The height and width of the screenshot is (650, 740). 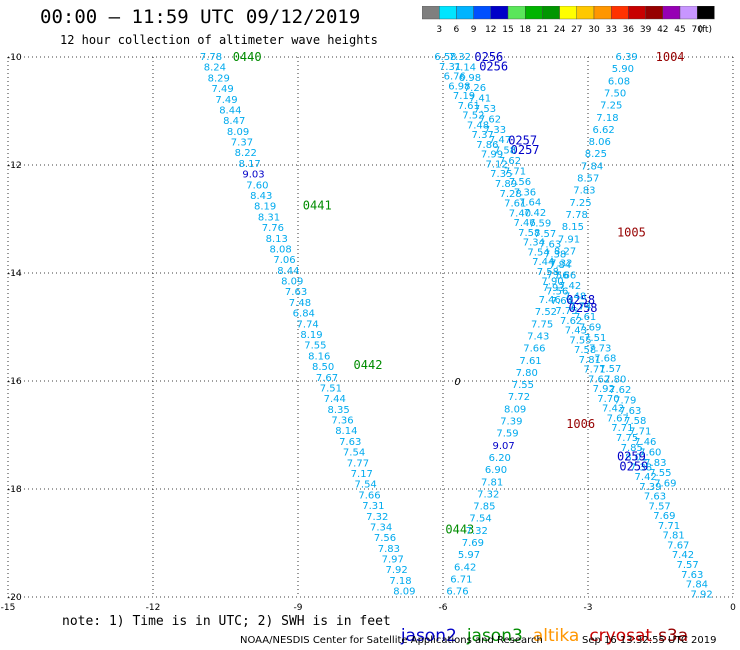 What do you see at coordinates (603, 130) in the screenshot?
I see `swh-value: 6.62` at bounding box center [603, 130].